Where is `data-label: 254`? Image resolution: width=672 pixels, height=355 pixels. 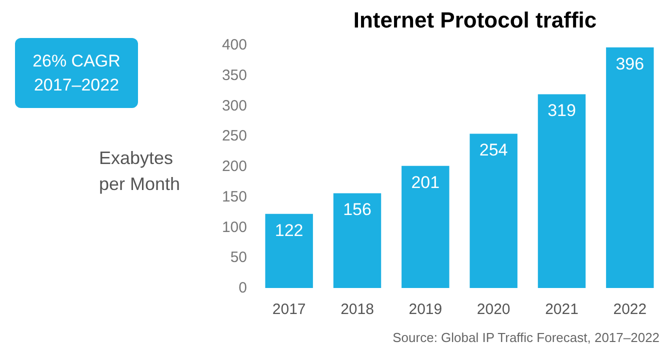
data-label: 254 is located at coordinates (493, 150).